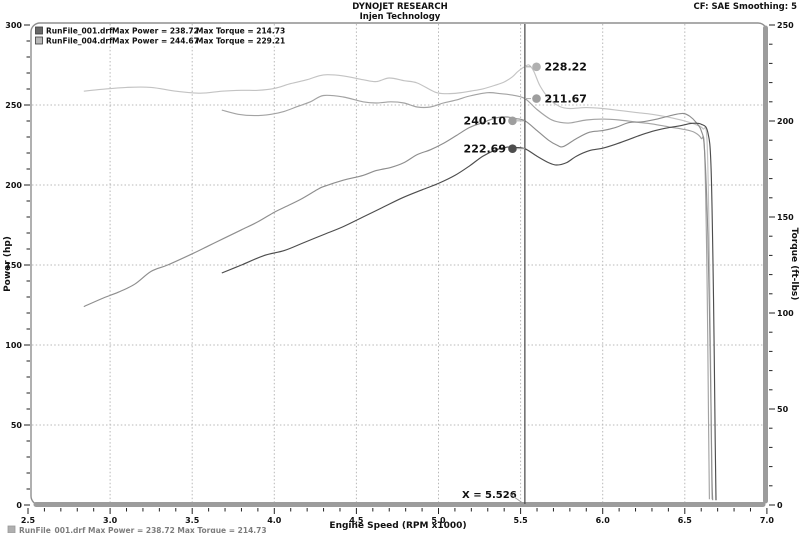 This screenshot has height=533, width=800. Describe the element at coordinates (79, 41) in the screenshot. I see `legend-file-name: RunFile_004.drf` at that location.